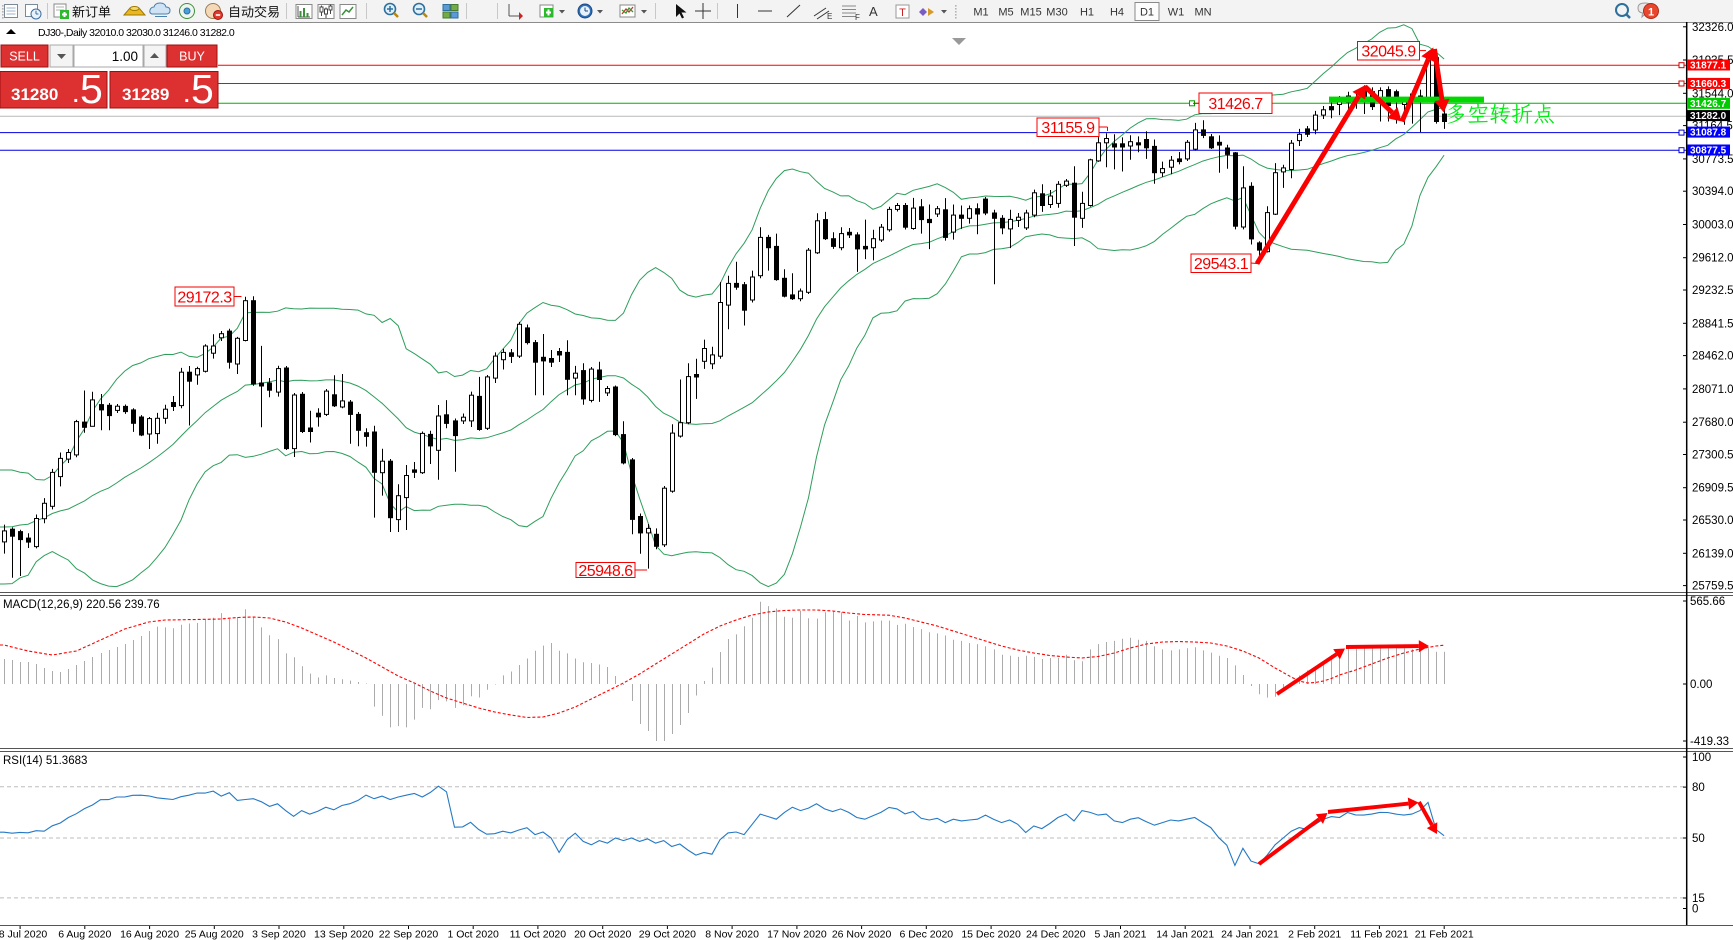  I want to click on svg-text: F, so click(857, 17).